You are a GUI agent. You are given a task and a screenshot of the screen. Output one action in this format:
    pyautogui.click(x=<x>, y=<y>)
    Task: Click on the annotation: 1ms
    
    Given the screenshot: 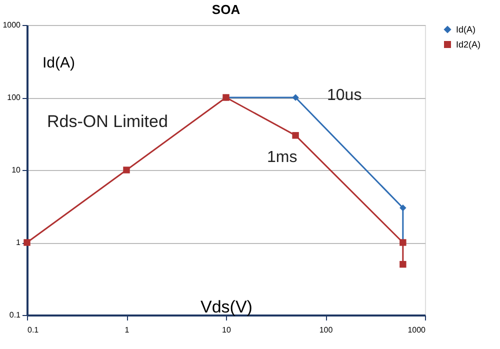 What is the action you would take?
    pyautogui.click(x=282, y=157)
    